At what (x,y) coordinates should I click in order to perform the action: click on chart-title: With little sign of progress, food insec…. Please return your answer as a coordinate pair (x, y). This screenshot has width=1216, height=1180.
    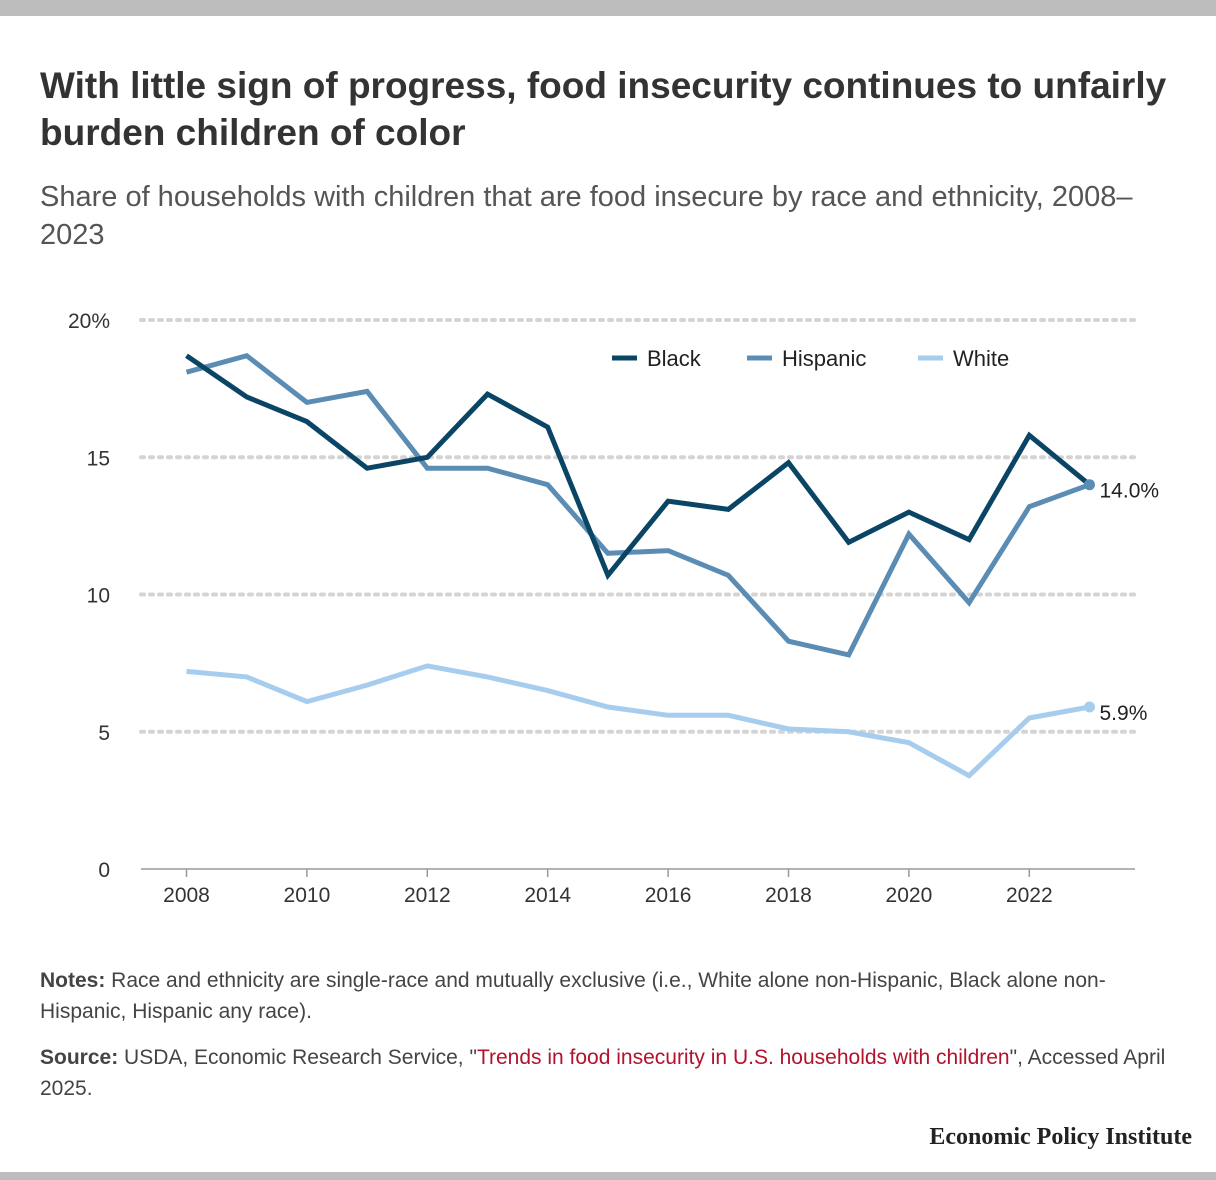
    Looking at the image, I should click on (603, 109).